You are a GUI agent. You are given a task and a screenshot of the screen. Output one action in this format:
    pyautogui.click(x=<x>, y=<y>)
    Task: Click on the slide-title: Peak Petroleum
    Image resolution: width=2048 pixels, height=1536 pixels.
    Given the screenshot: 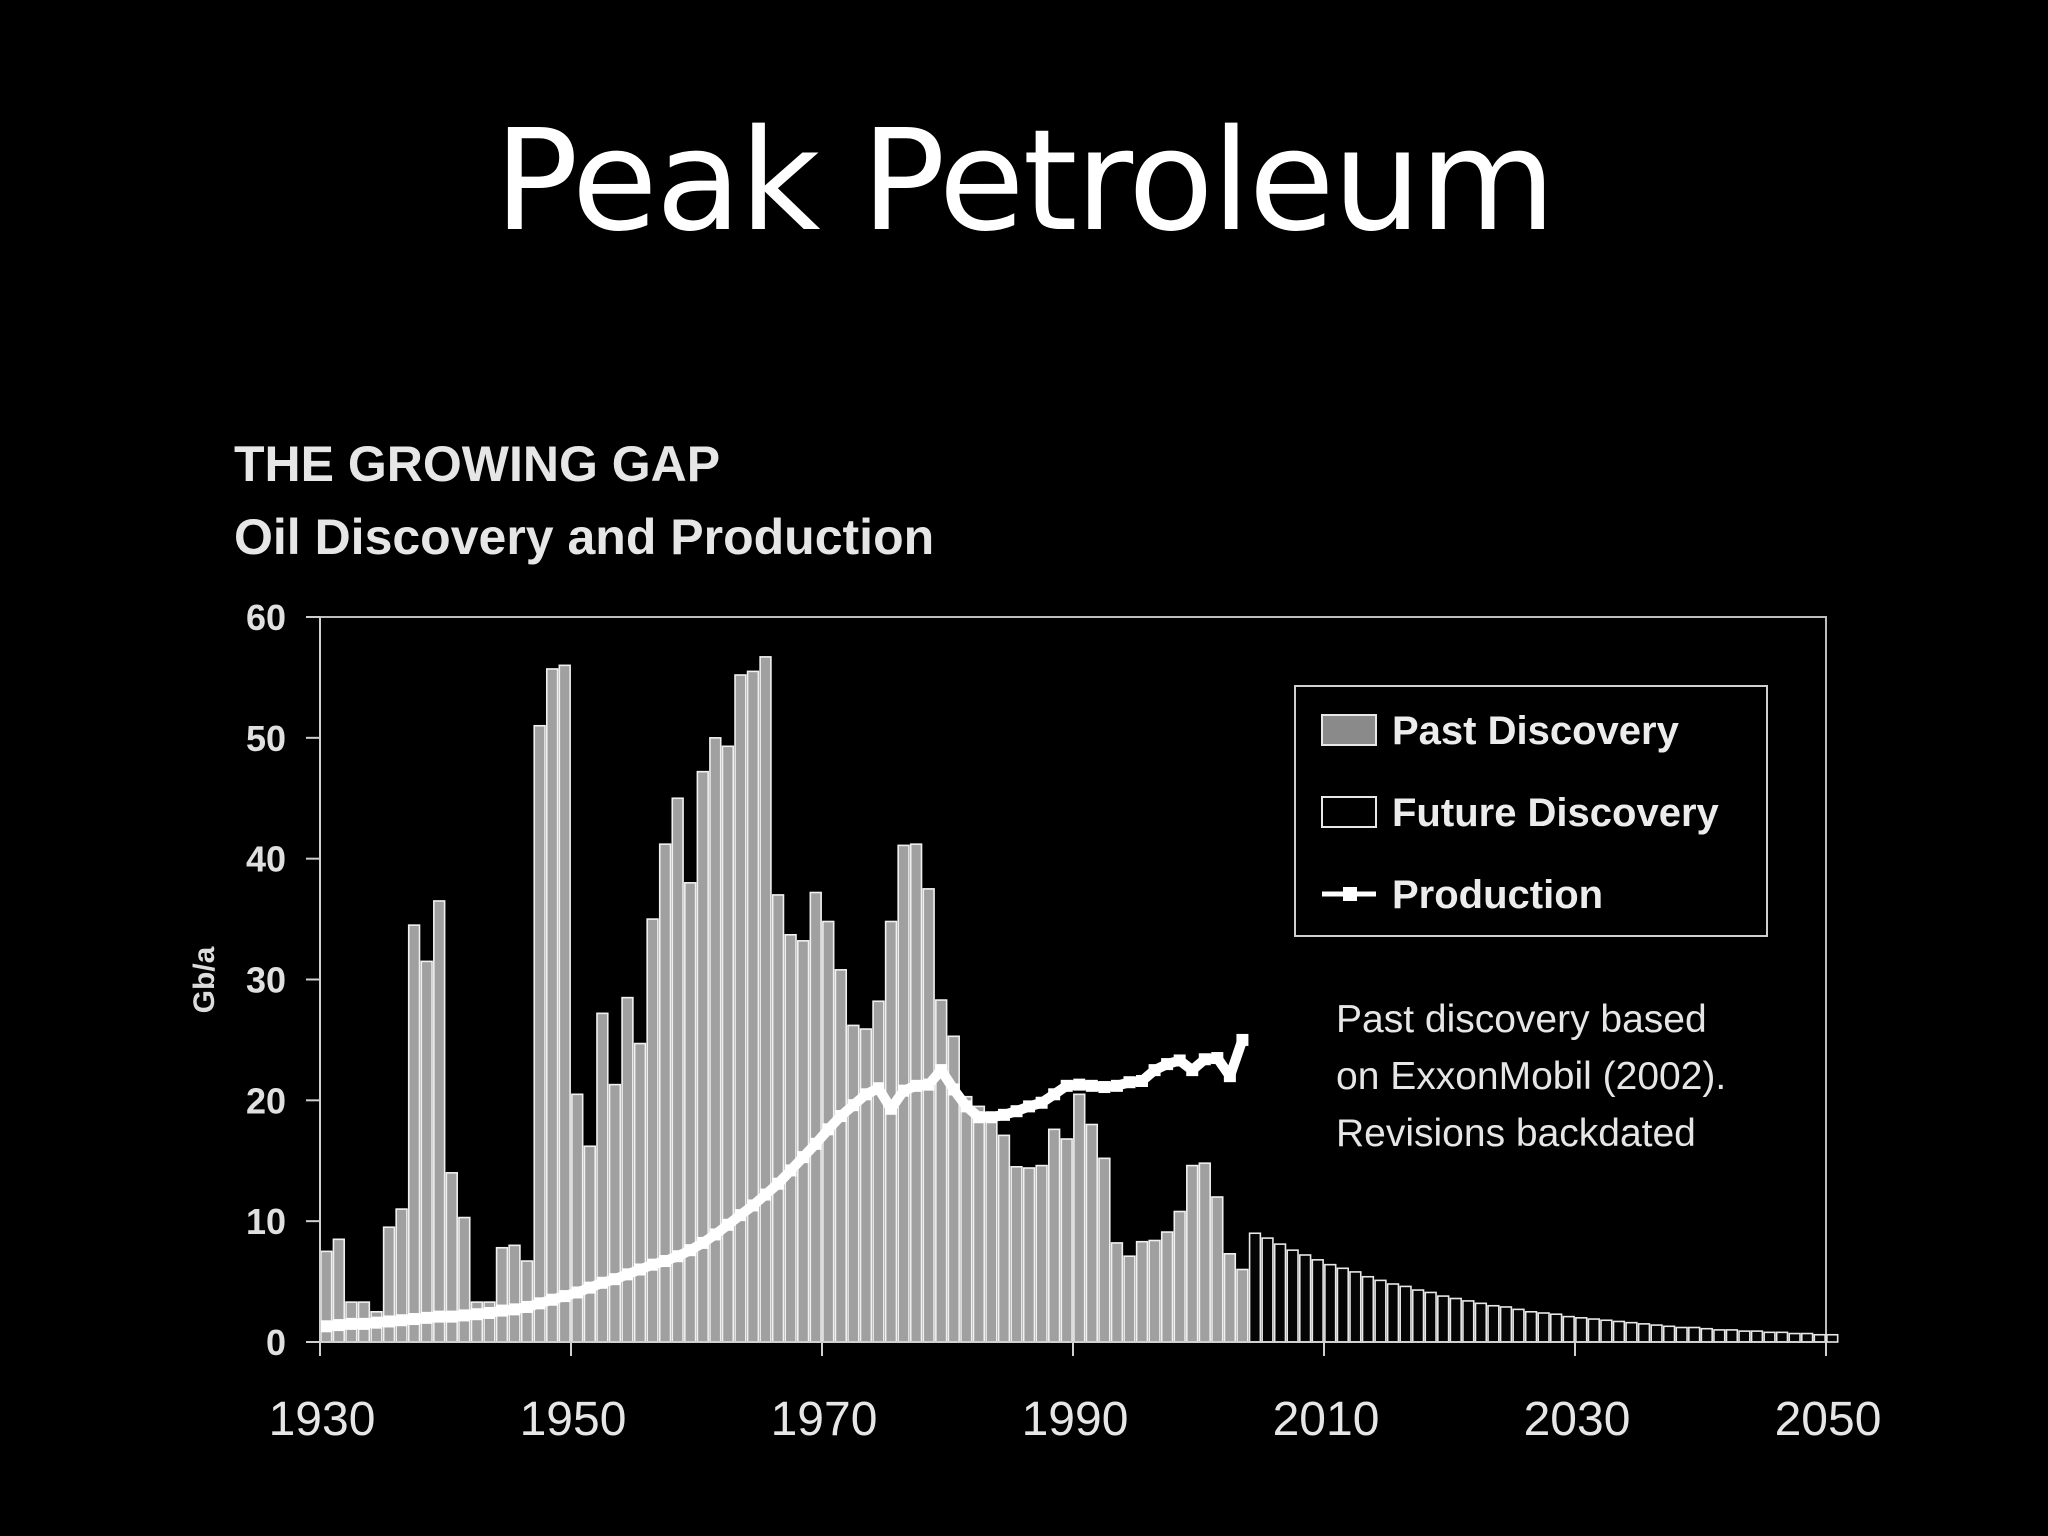 What is the action you would take?
    pyautogui.click(x=1025, y=181)
    